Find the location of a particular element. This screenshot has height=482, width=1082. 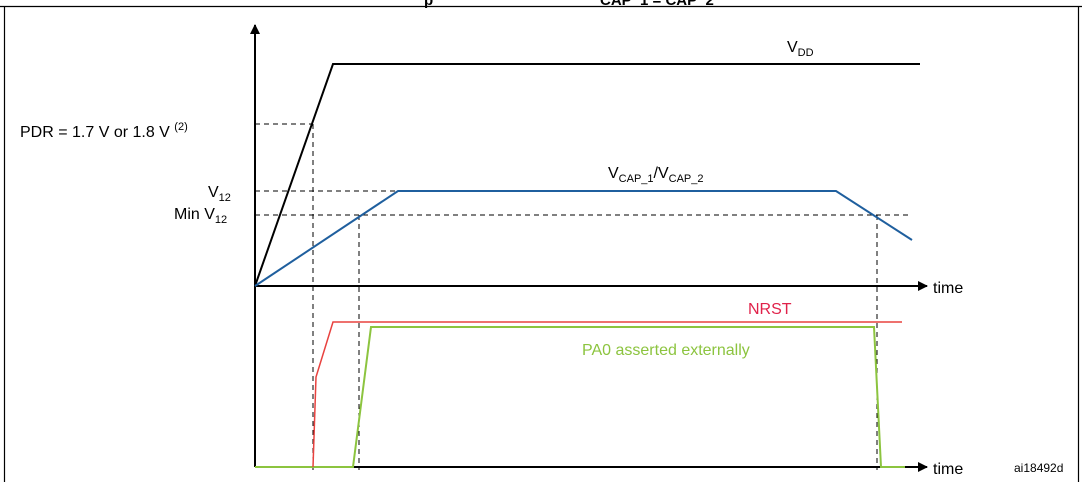

vcap-waveform is located at coordinates (583, 238).